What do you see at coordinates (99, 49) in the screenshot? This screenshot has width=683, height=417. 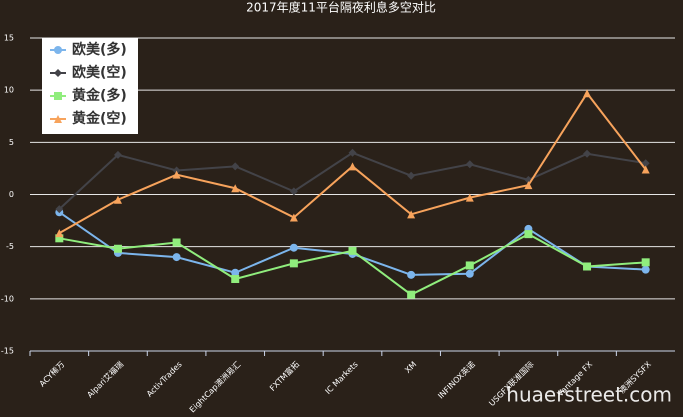 I see `legend-label: 欧美(多)` at bounding box center [99, 49].